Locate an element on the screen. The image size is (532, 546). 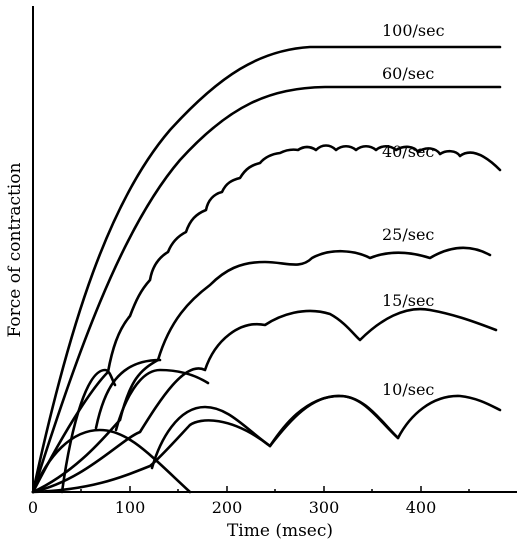
series-label-25-sec: 25/sec is located at coordinates (408, 234).